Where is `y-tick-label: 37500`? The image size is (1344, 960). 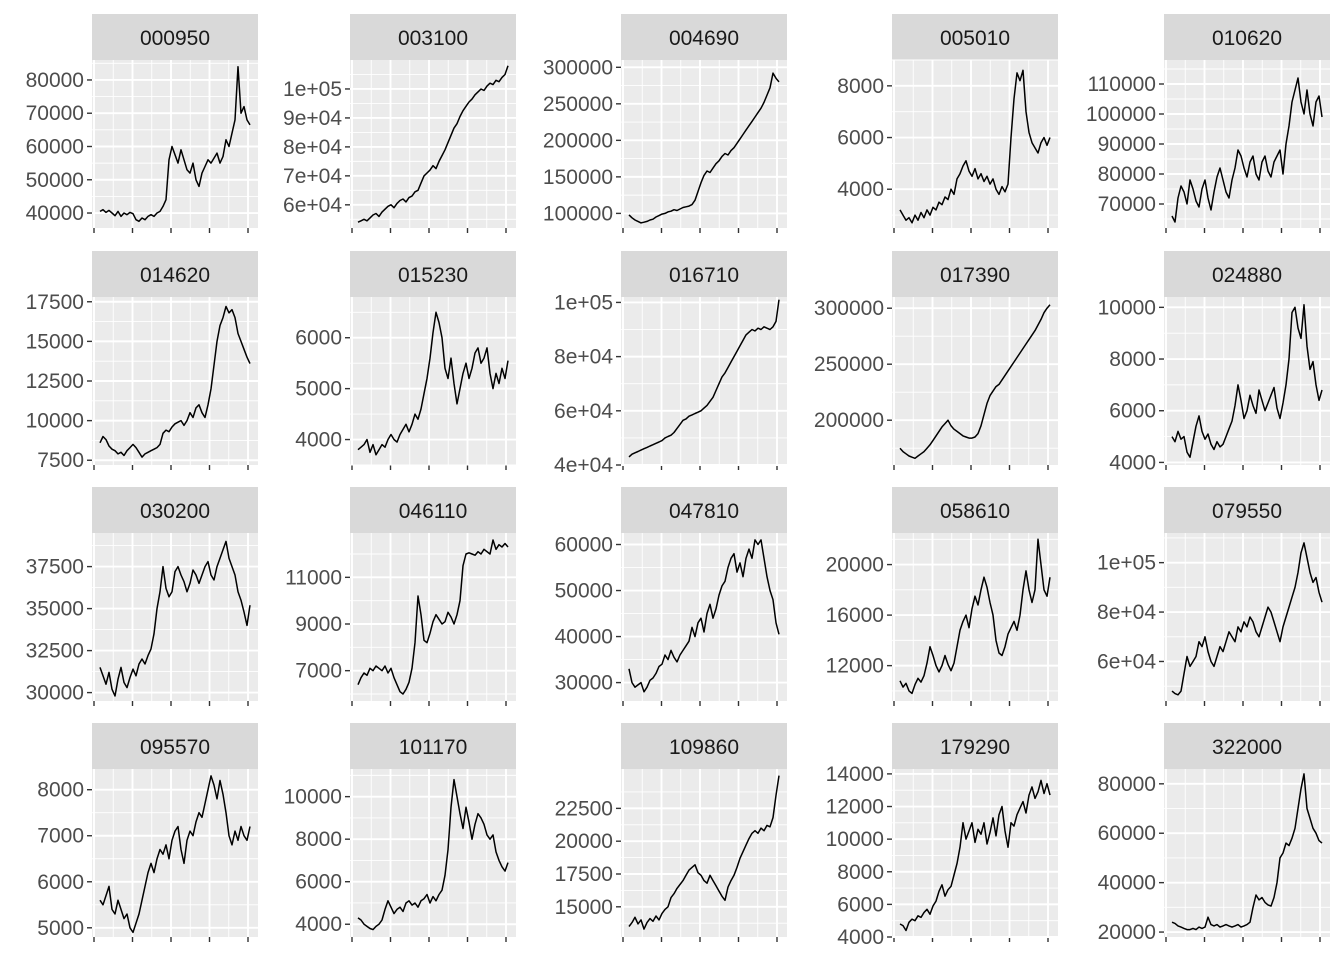 y-tick-label: 37500 is located at coordinates (55, 567).